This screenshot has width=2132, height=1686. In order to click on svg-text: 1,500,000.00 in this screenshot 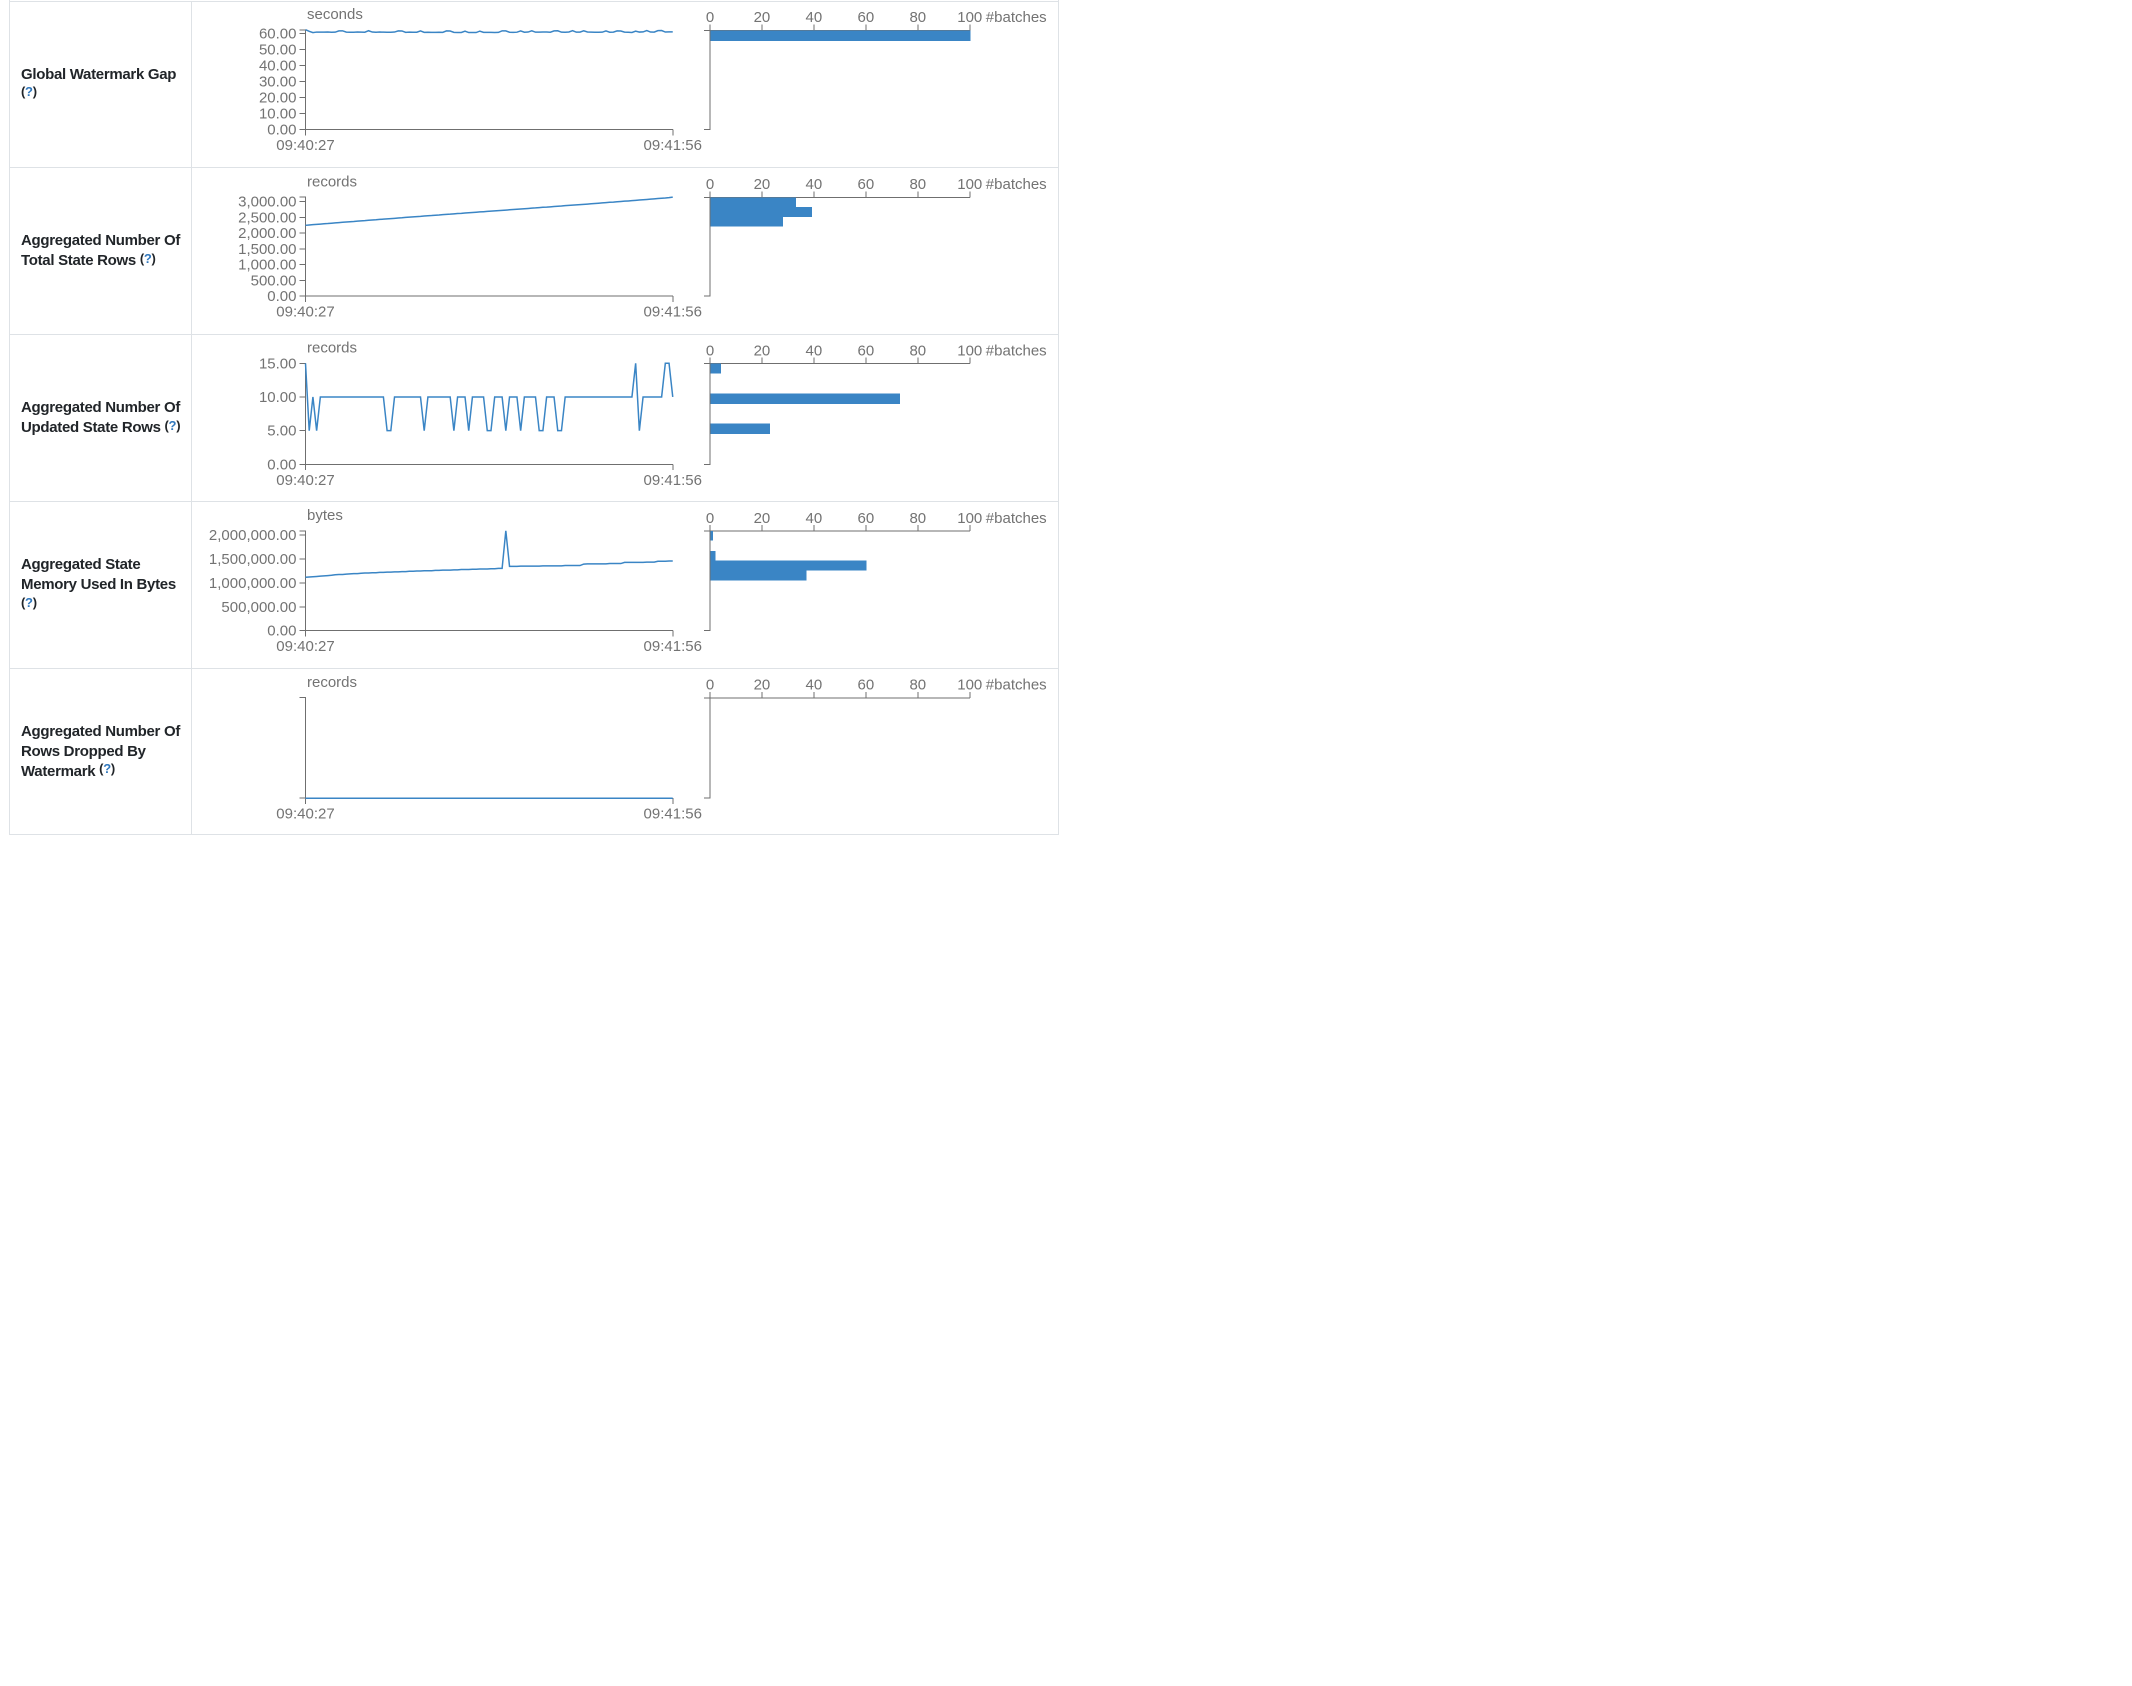, I will do `click(253, 559)`.